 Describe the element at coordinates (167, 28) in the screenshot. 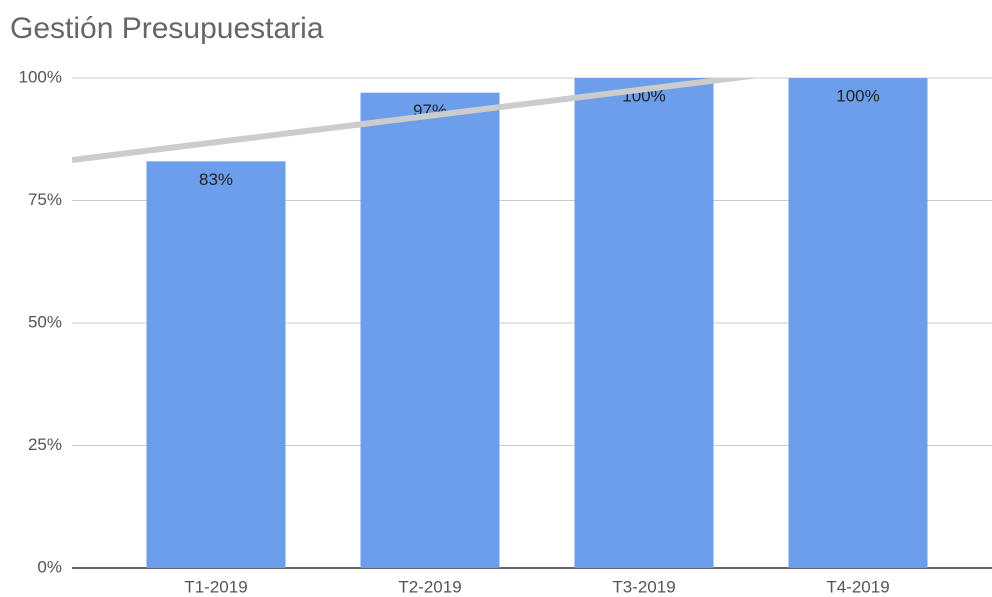

I see `chart-title: Gestión Presupuestaria` at that location.